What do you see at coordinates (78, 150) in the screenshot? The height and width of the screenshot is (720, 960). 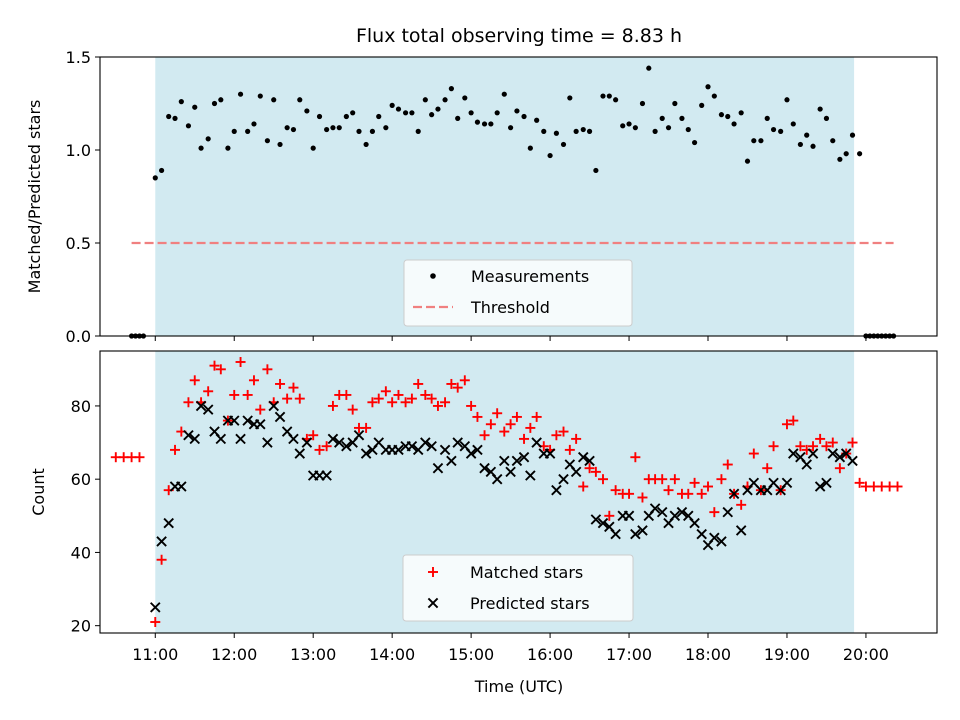 I see `top-y-tick-label: 1.0` at bounding box center [78, 150].